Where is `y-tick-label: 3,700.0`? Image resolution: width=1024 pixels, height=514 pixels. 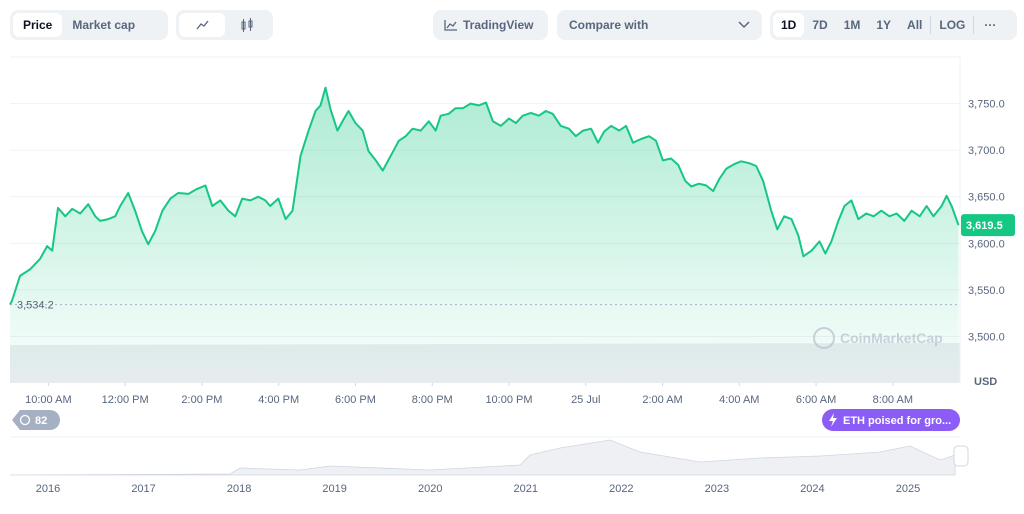
y-tick-label: 3,700.0 is located at coordinates (986, 151).